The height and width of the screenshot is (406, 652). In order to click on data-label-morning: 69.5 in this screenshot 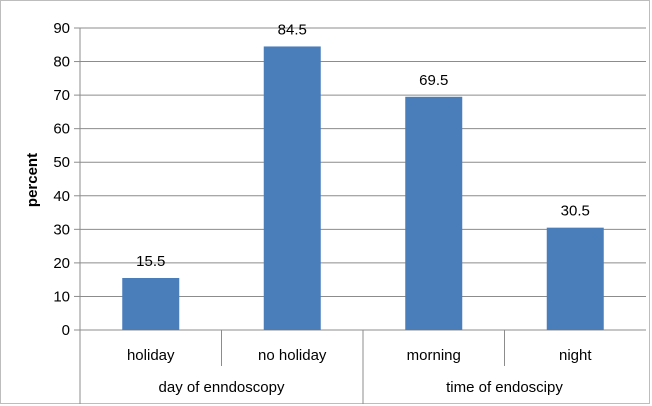, I will do `click(433, 80)`.